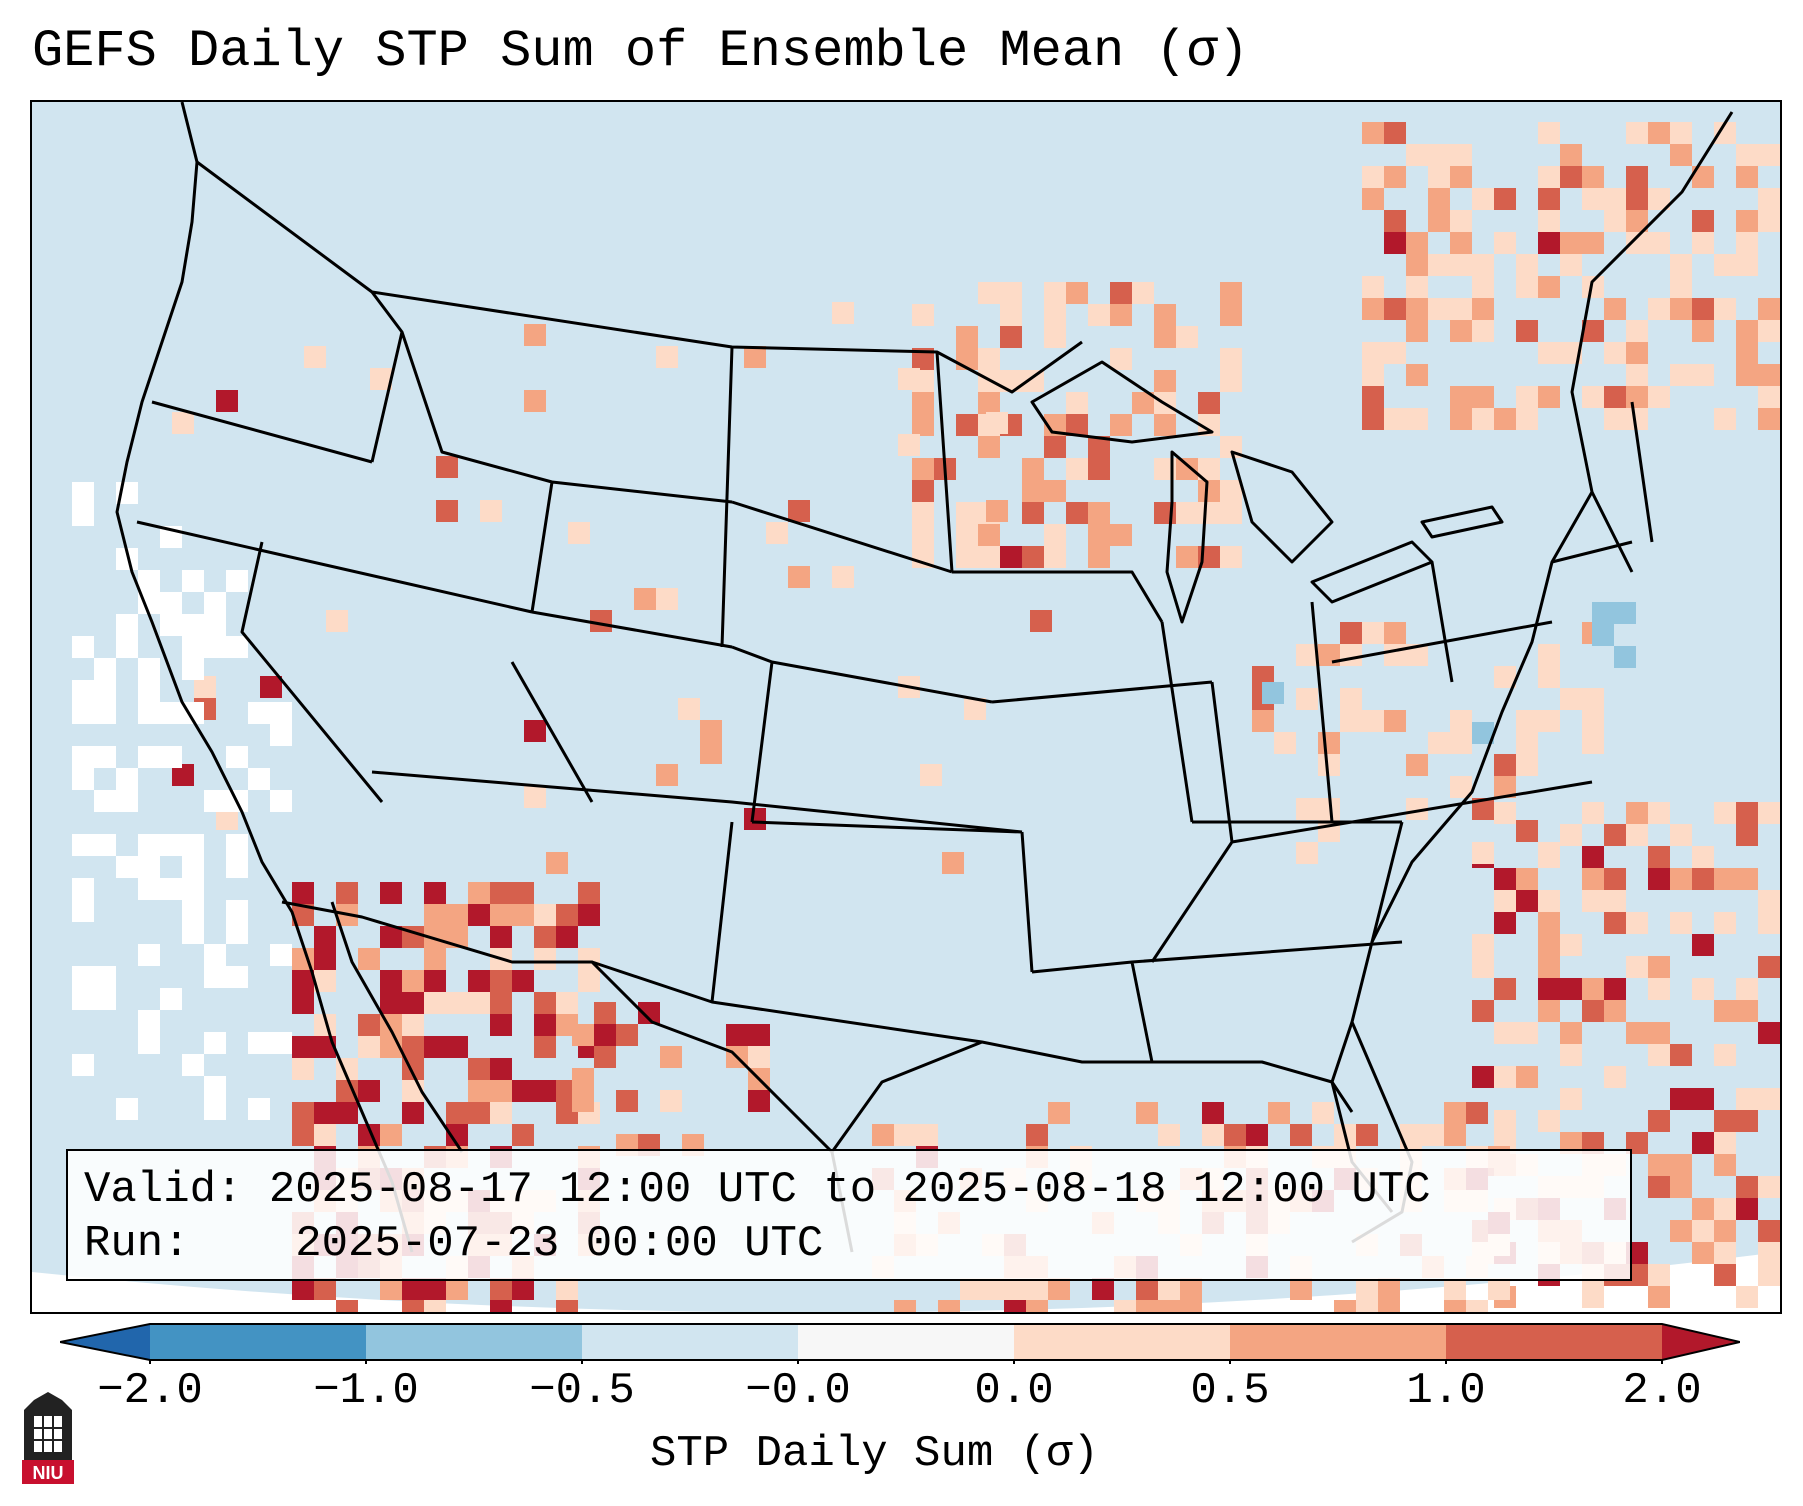 This screenshot has height=1506, width=1803. I want to click on colorbar-tick-label: −2.0, so click(150, 1391).